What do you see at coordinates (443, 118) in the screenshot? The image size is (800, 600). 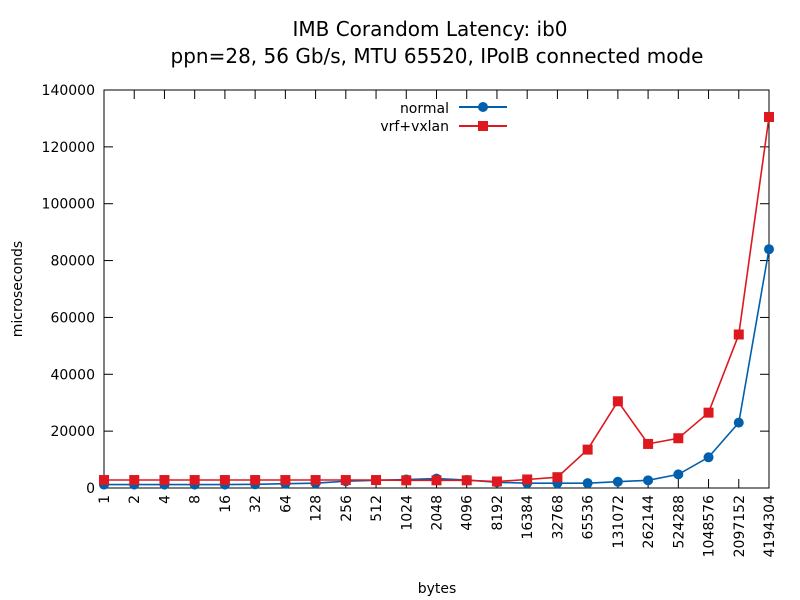 I see `legend: normal vrf+vxlan` at bounding box center [443, 118].